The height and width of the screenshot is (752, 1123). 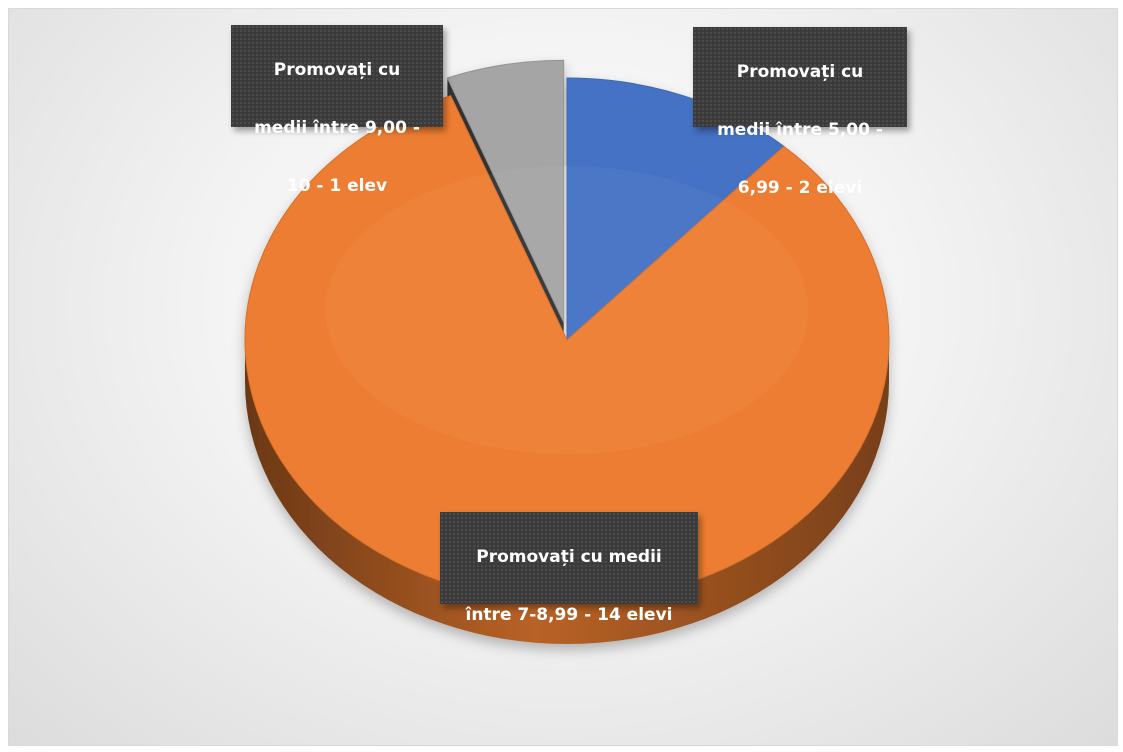 I want to click on label-line: 6,99 - 2 elevi, so click(x=800, y=188).